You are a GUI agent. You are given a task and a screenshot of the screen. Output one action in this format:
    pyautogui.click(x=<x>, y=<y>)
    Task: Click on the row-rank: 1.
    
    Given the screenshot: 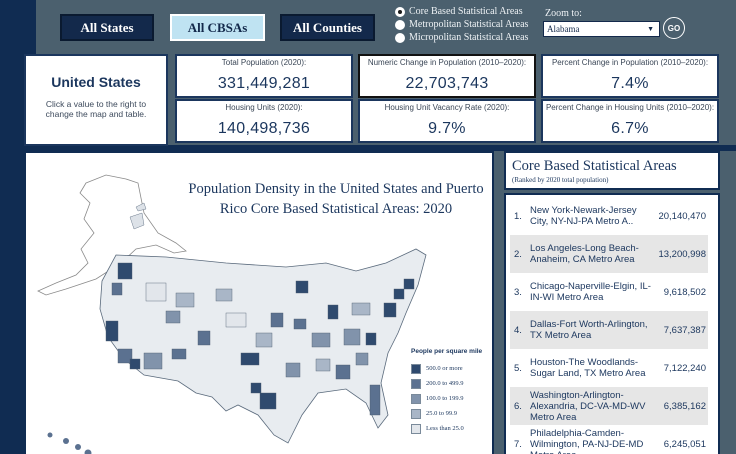 What is the action you would take?
    pyautogui.click(x=518, y=216)
    